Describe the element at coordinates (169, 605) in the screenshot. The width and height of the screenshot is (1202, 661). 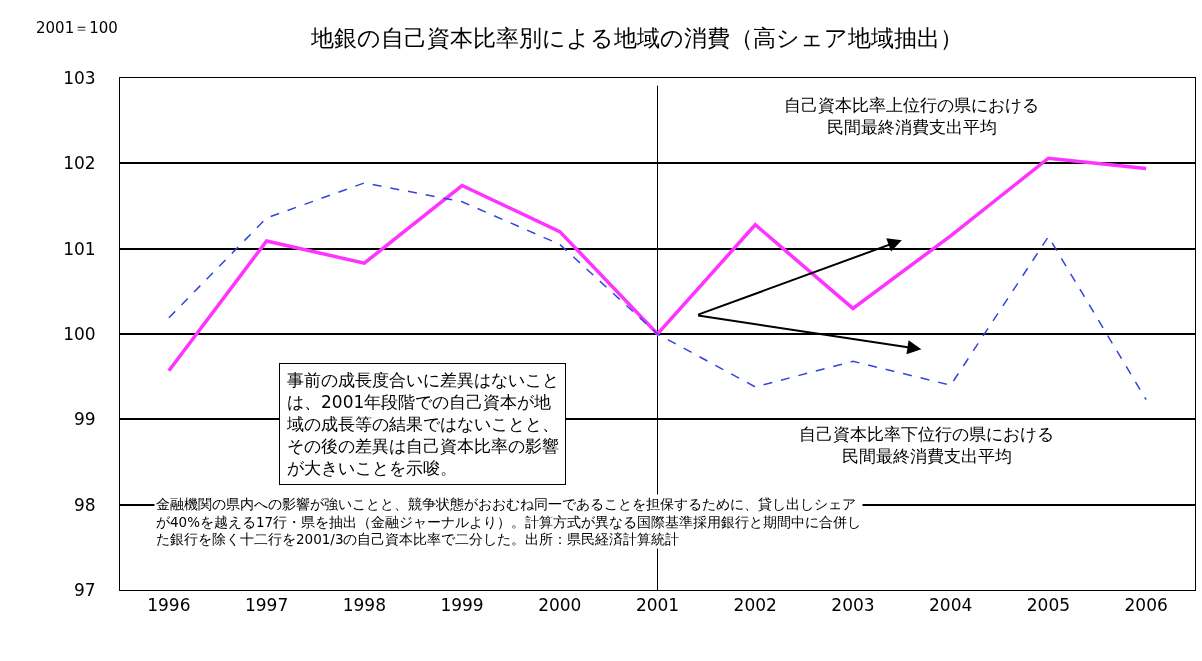
I see `x-tick-label: 1996` at that location.